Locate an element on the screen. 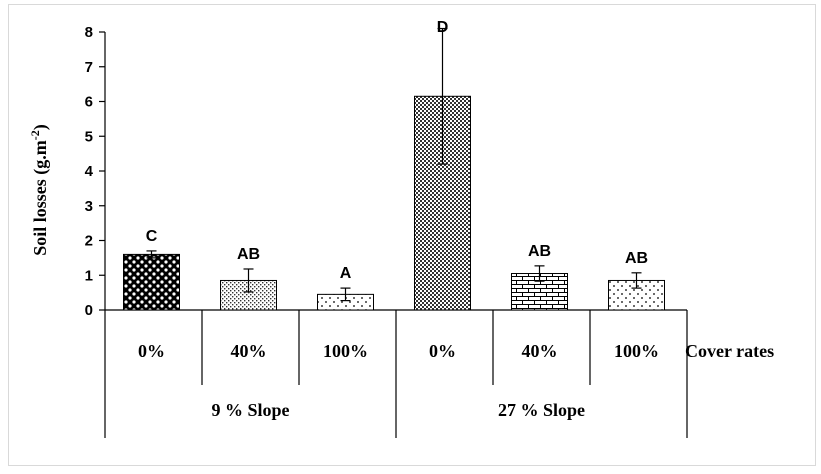  bar is located at coordinates (151, 282).